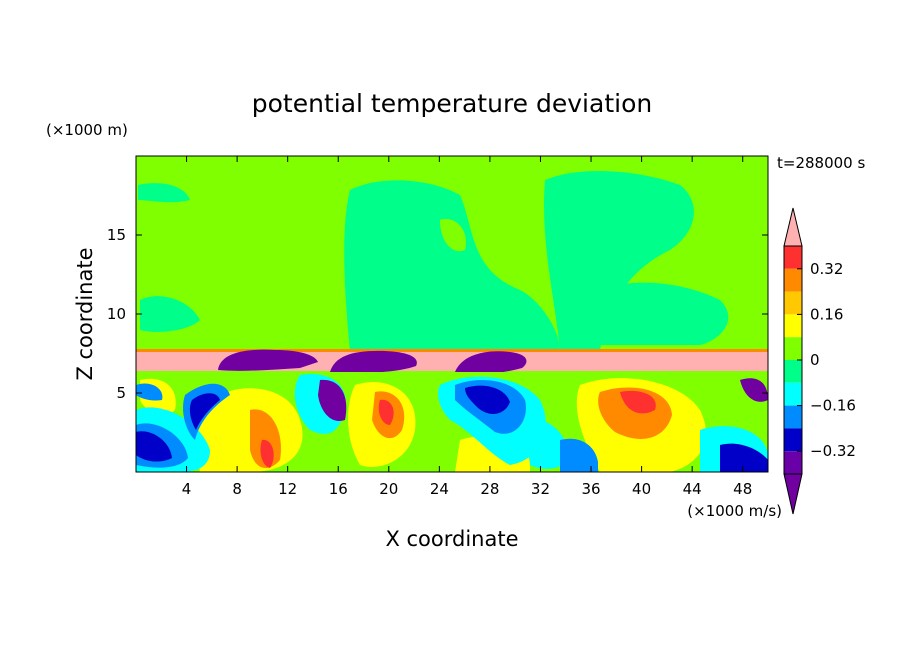 Image resolution: width=904 pixels, height=654 pixels. I want to click on x-tick-label: 28, so click(489, 489).